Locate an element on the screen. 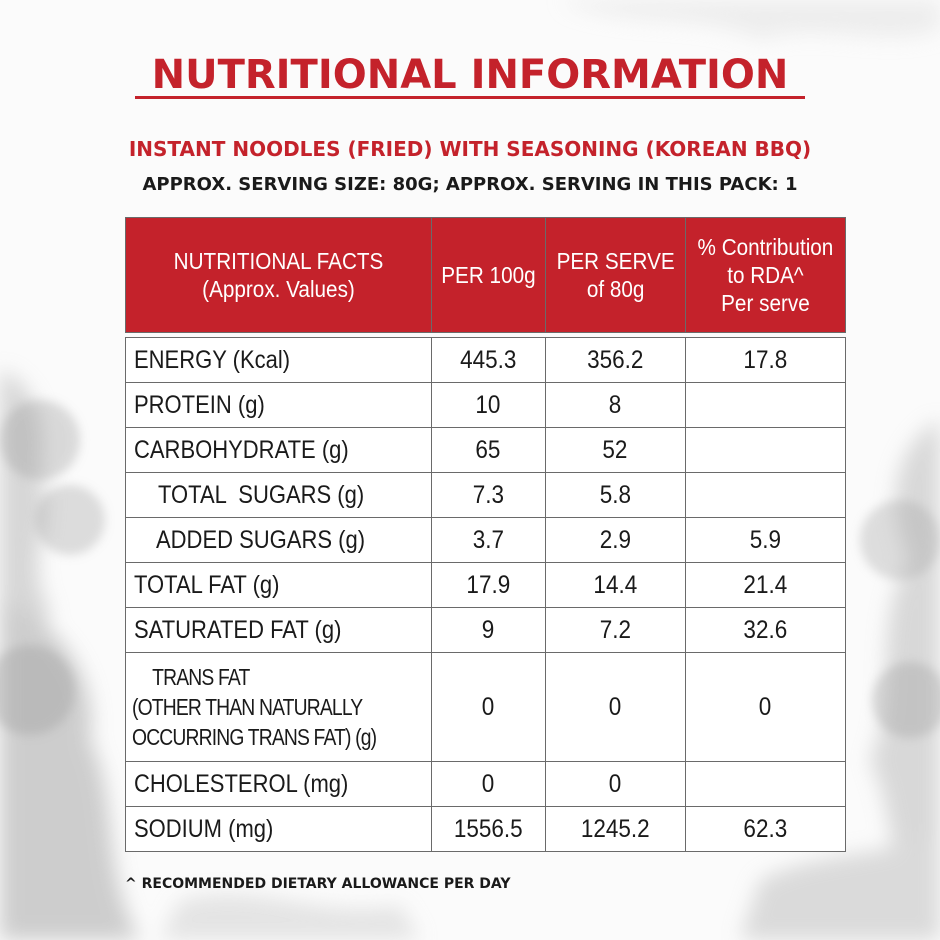  trans-fat-line1: TRANS FAT is located at coordinates (201, 677).